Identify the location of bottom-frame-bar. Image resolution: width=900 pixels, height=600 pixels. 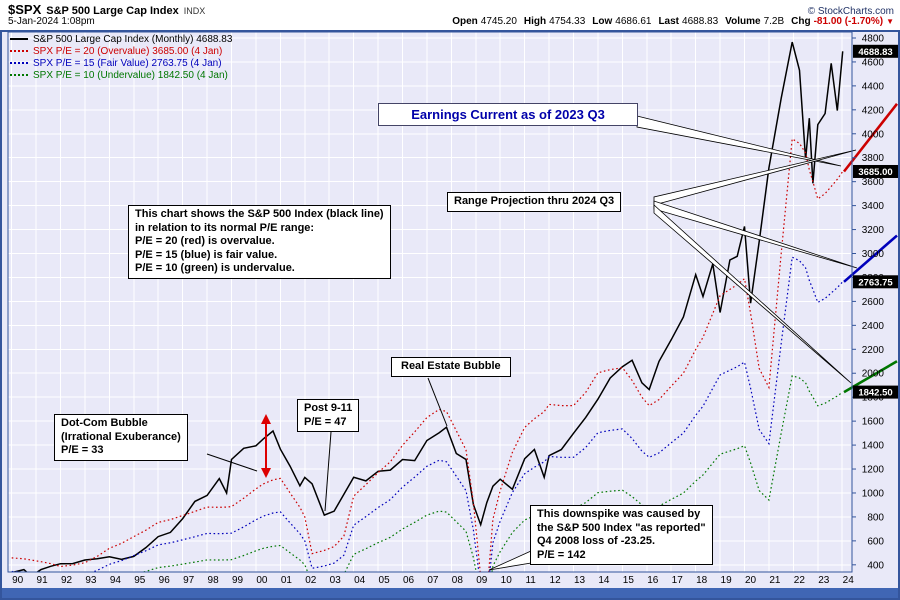
(450, 594).